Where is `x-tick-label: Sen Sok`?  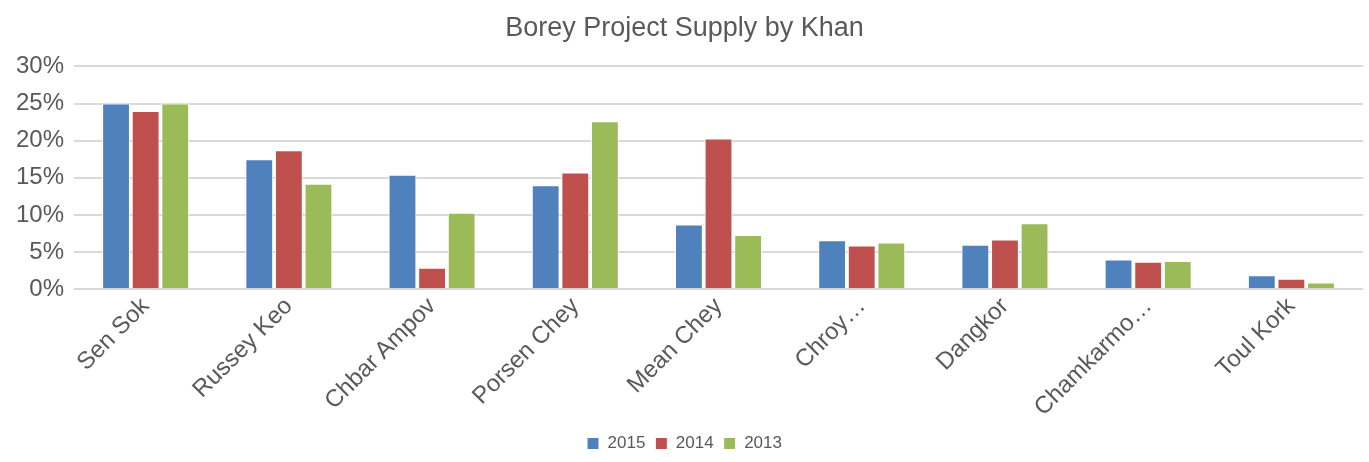 x-tick-label: Sen Sok is located at coordinates (112, 332).